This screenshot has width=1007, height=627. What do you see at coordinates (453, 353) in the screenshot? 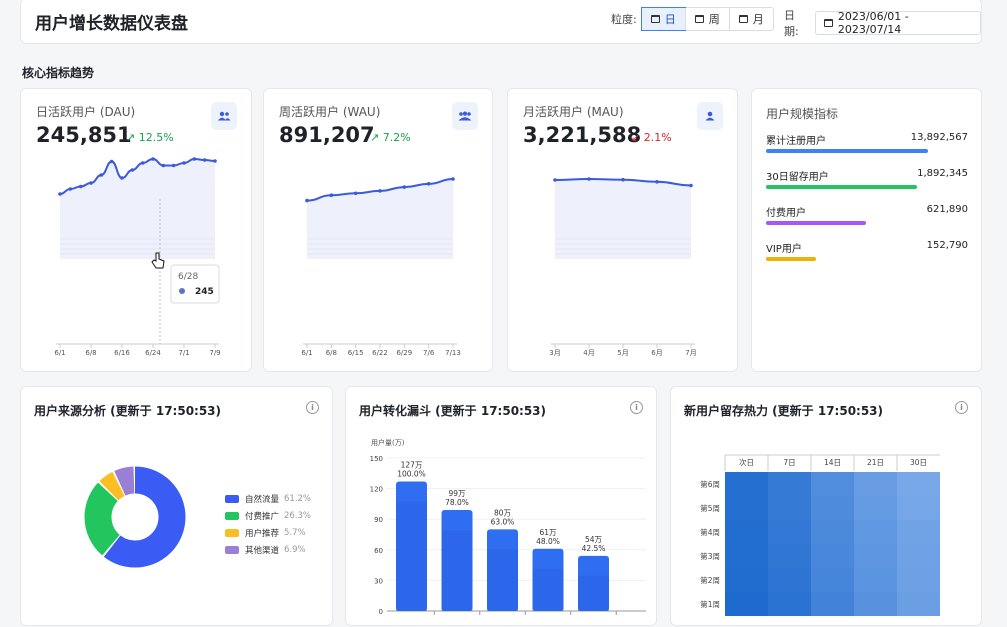
I see `x-tick-label: 7/13` at bounding box center [453, 353].